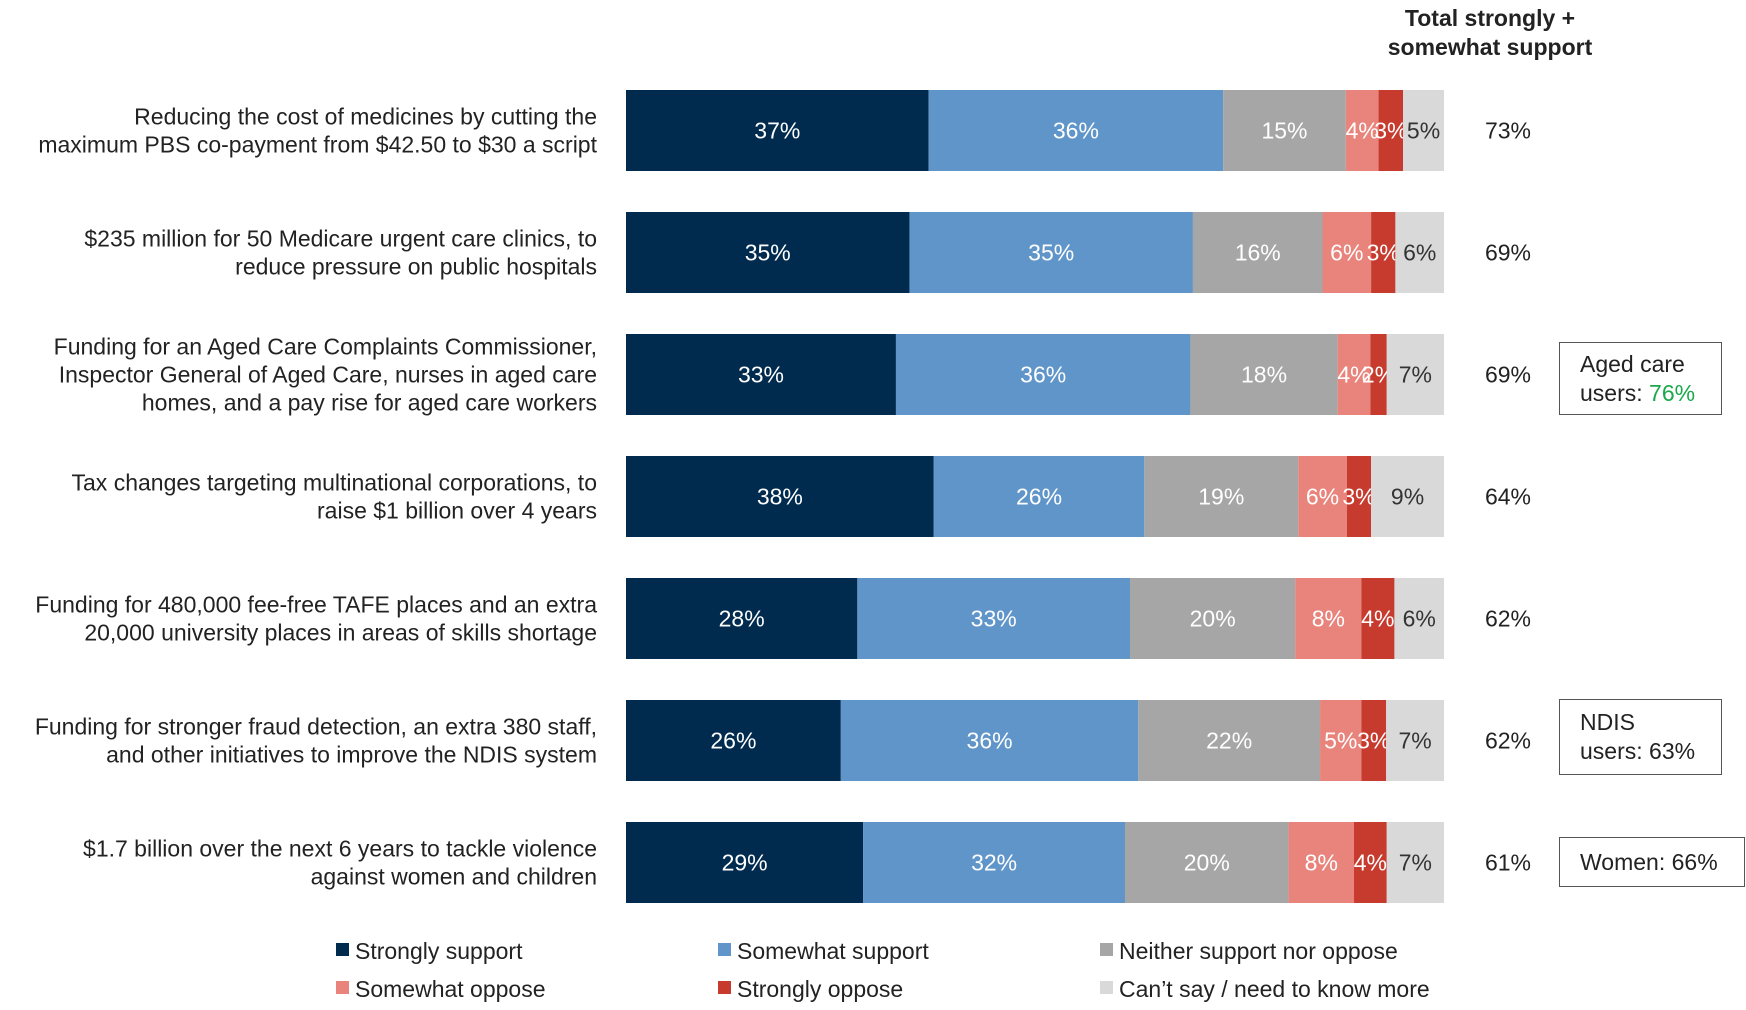 This screenshot has height=1010, width=1746. I want to click on data-label: 38%, so click(780, 497).